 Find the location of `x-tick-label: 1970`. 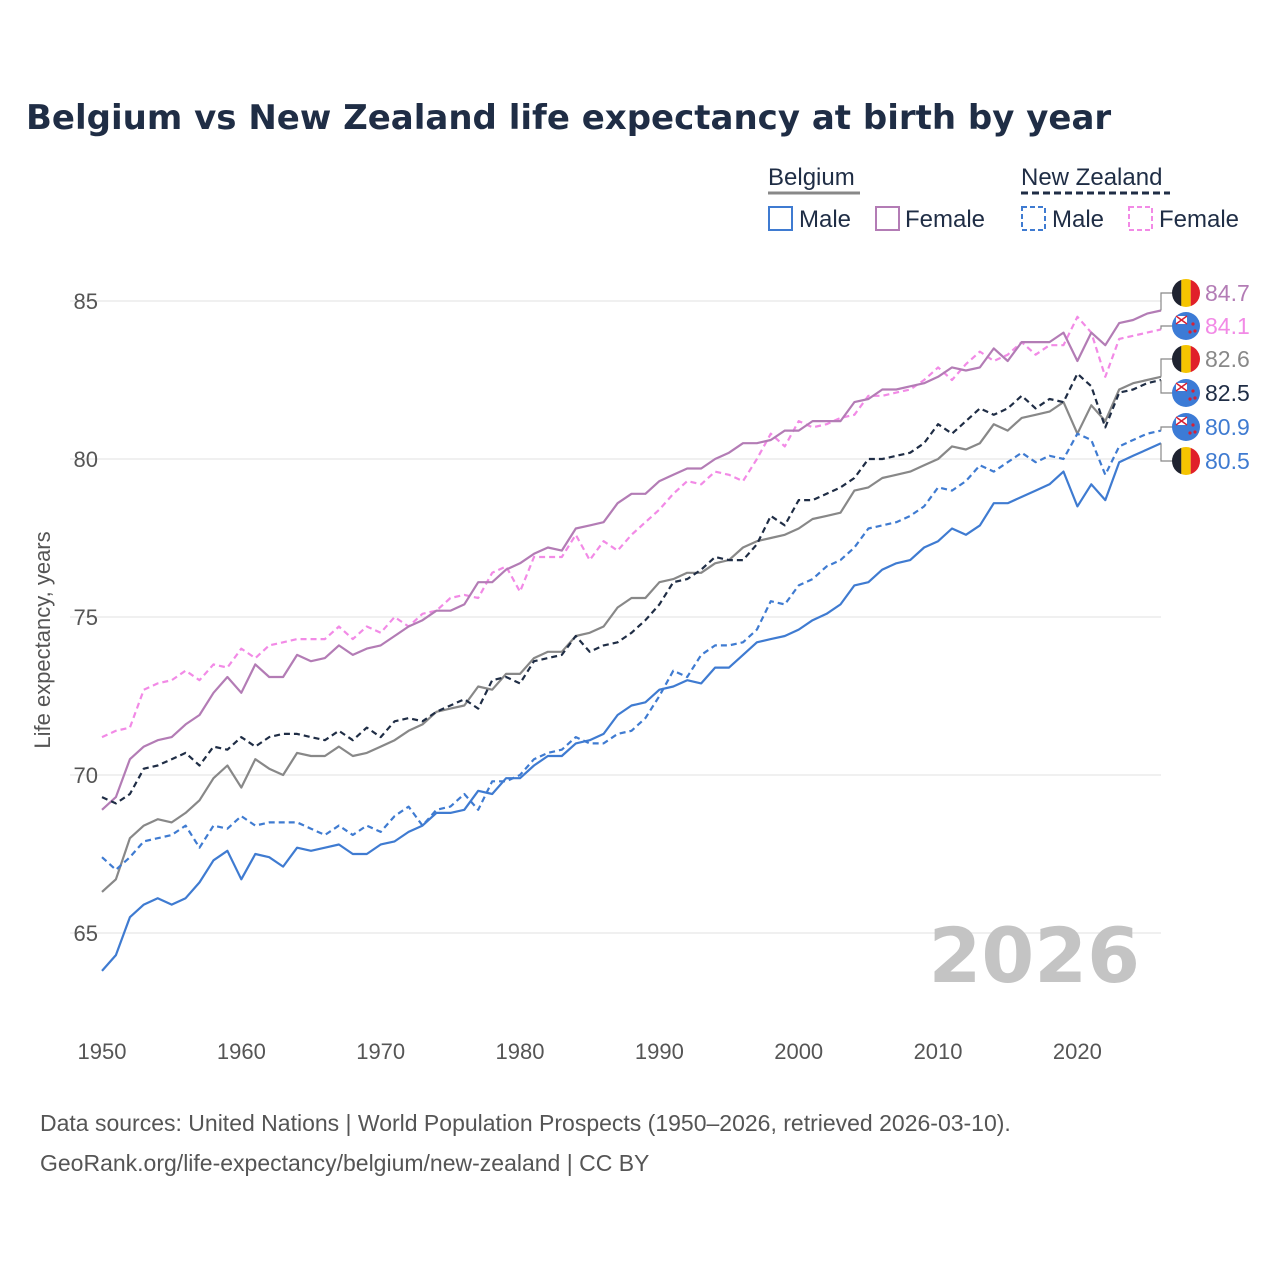

x-tick-label: 1970 is located at coordinates (380, 1051).